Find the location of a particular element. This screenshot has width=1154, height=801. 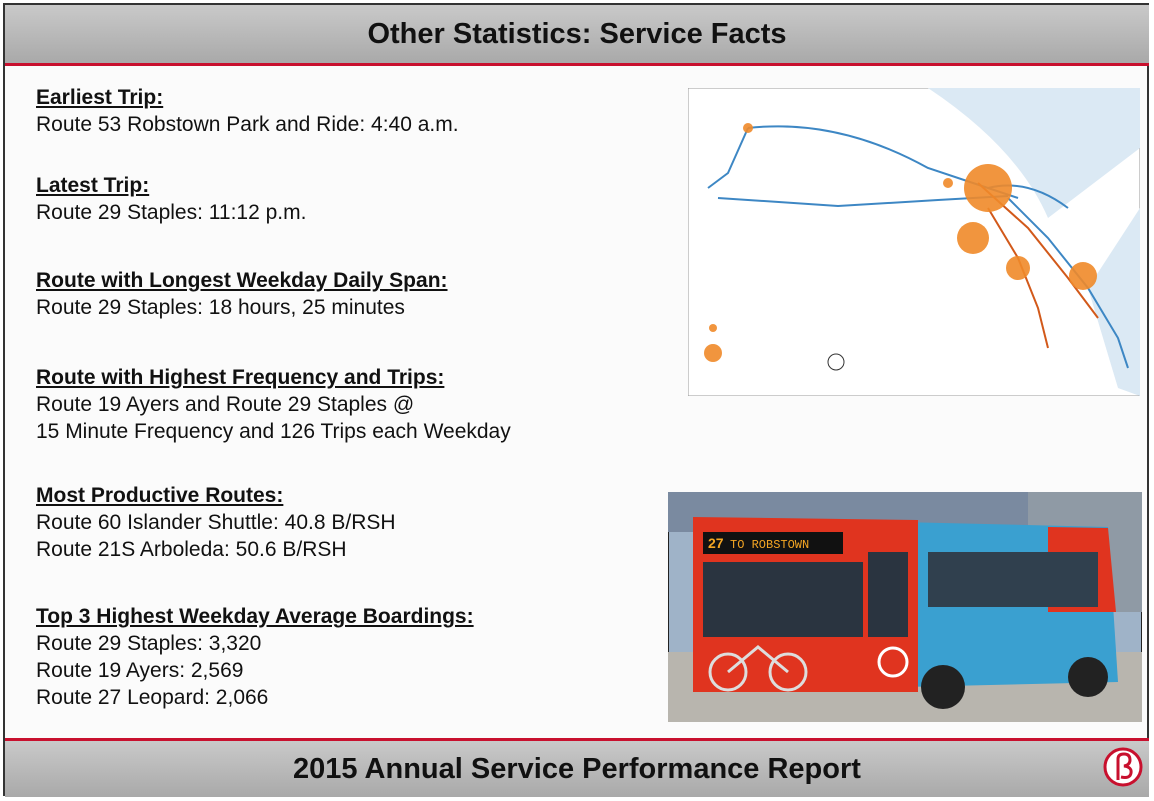

section-line: Route 21S Arboleda: 50.6 B/RSH is located at coordinates (191, 549).